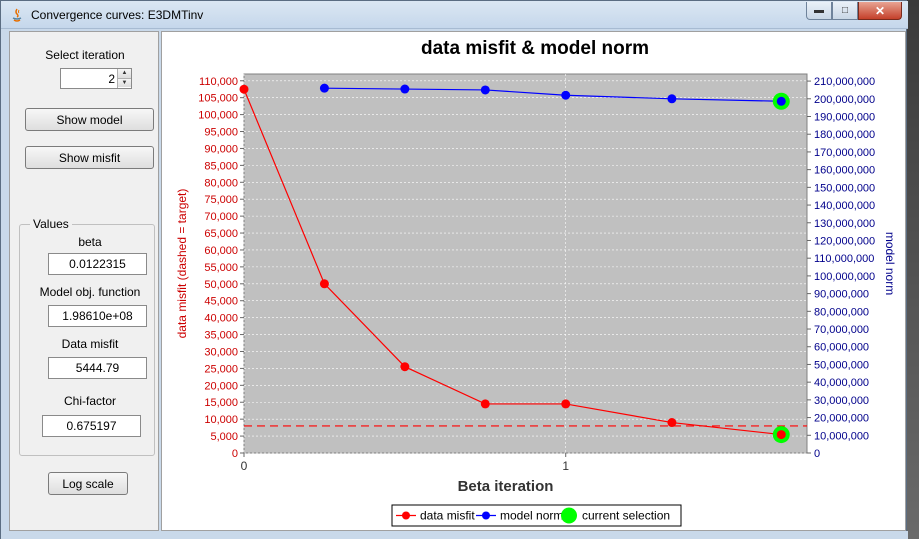  I want to click on right-tick-label: 120,000,000, so click(844, 241).